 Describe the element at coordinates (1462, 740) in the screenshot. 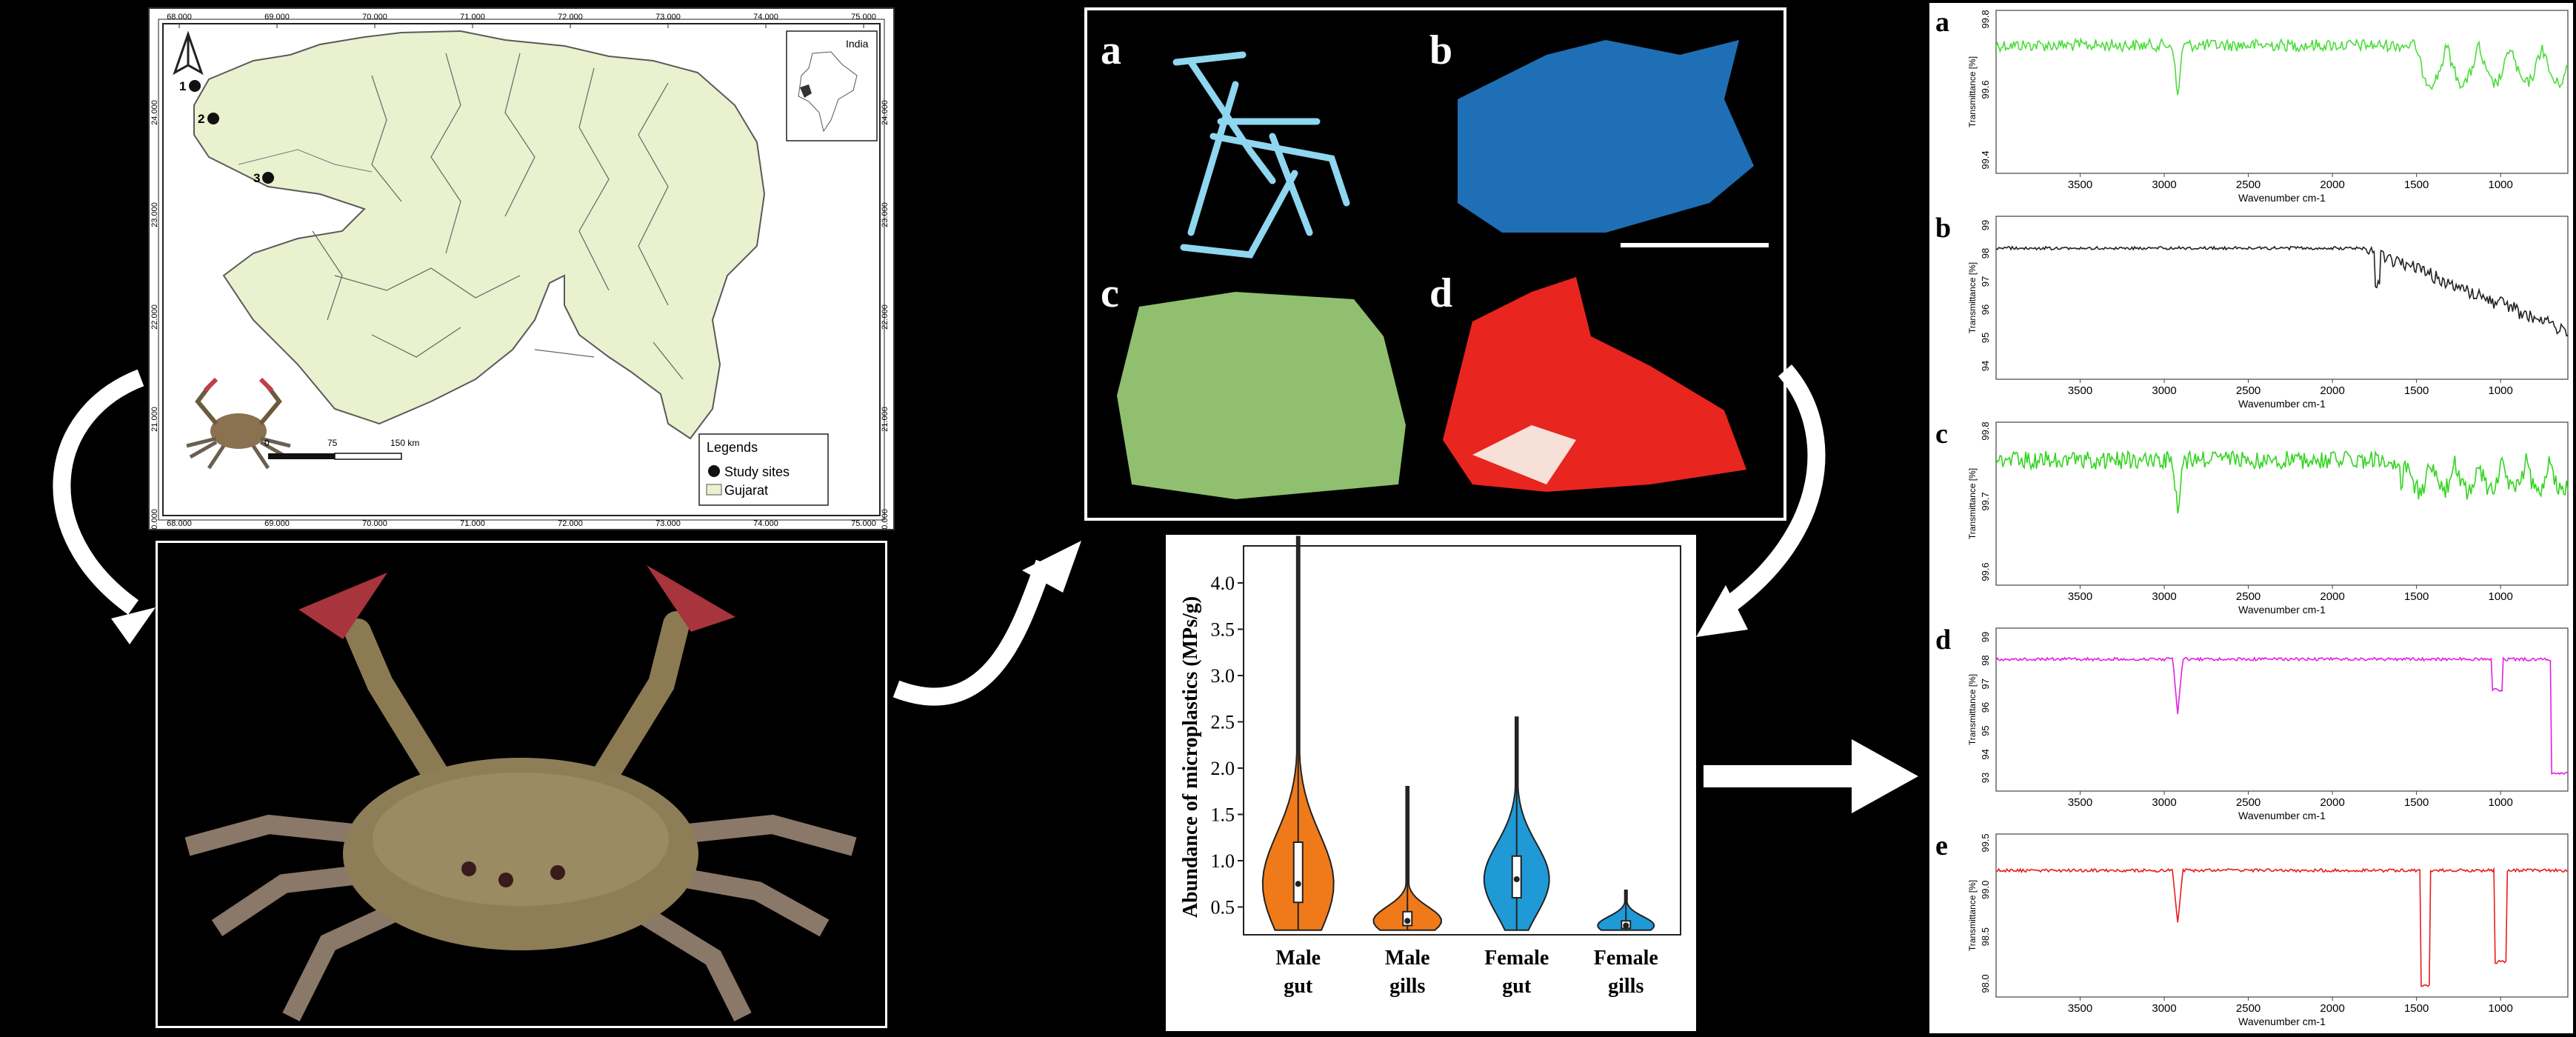

I see `plot-frame` at that location.